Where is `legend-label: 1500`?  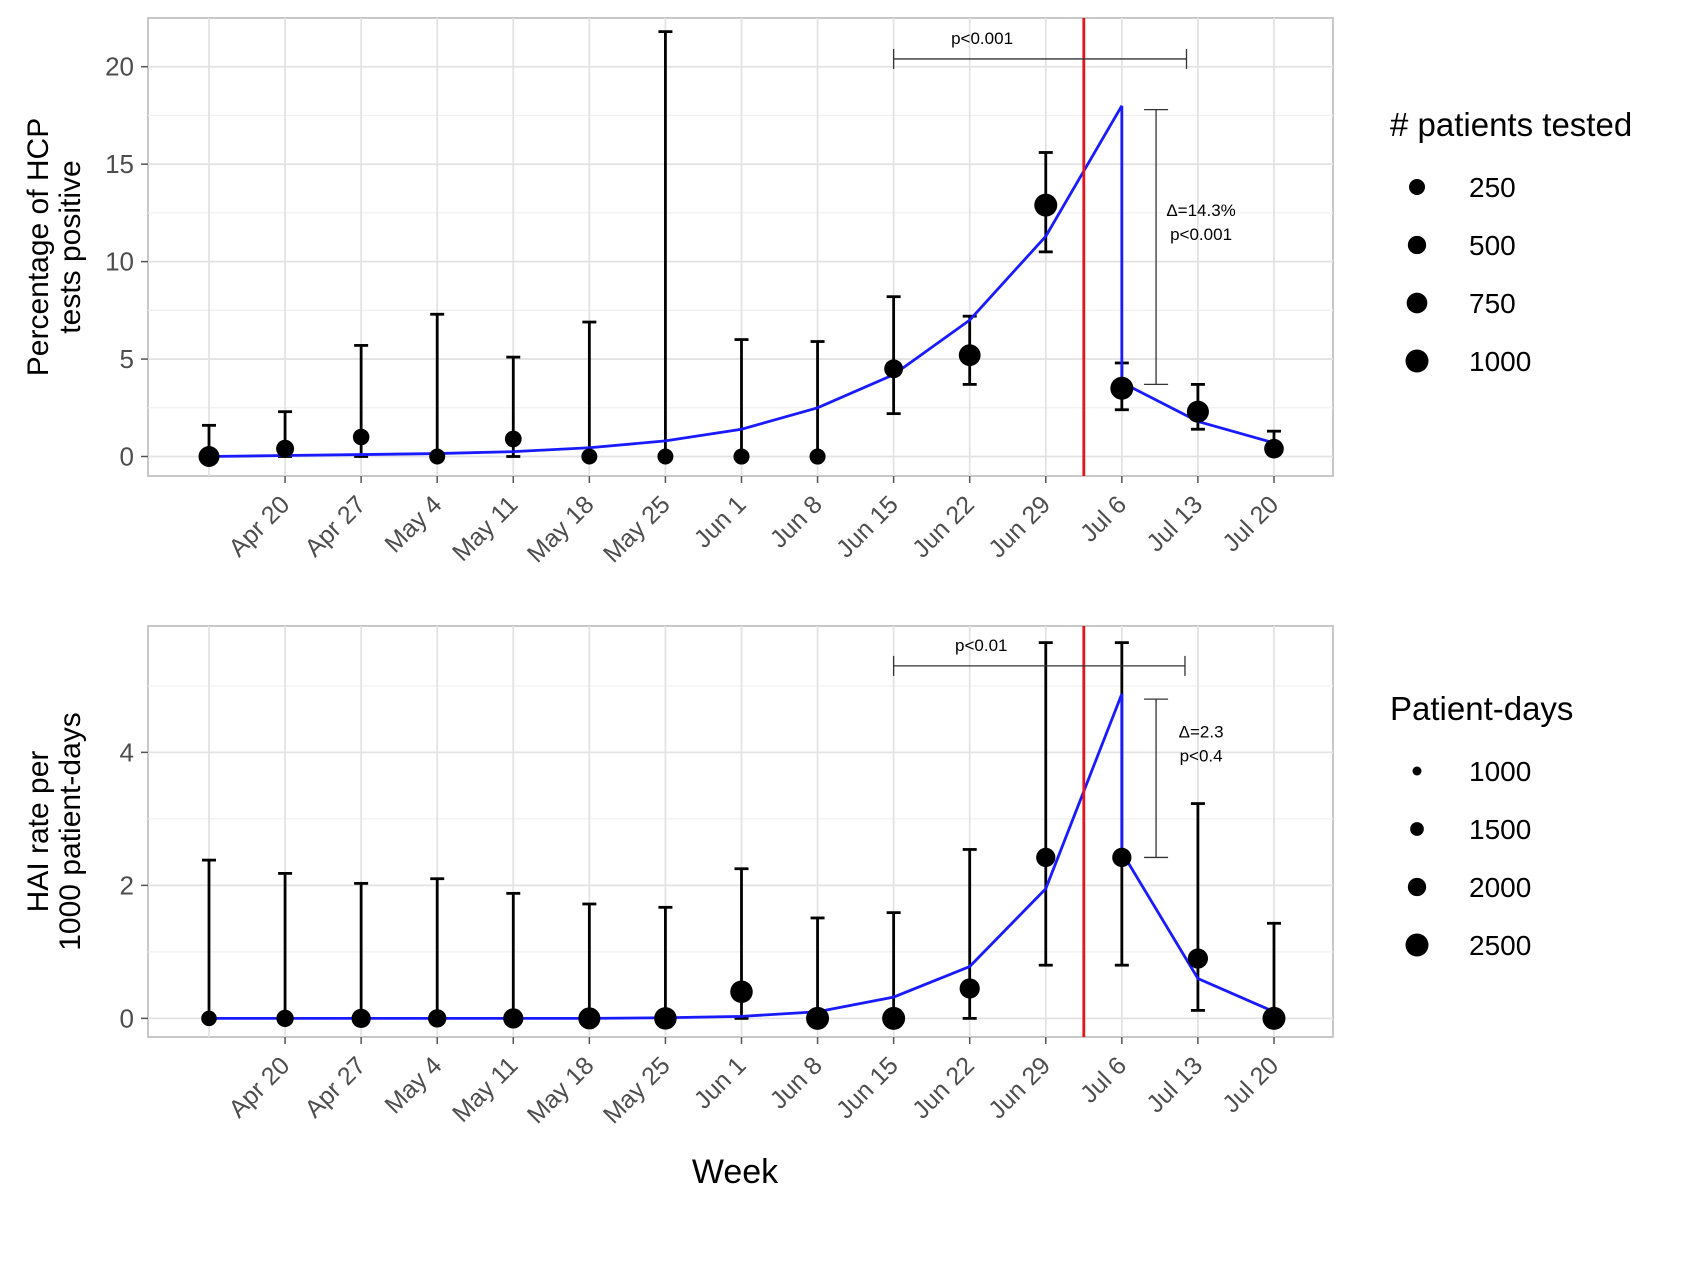
legend-label: 1500 is located at coordinates (1500, 829).